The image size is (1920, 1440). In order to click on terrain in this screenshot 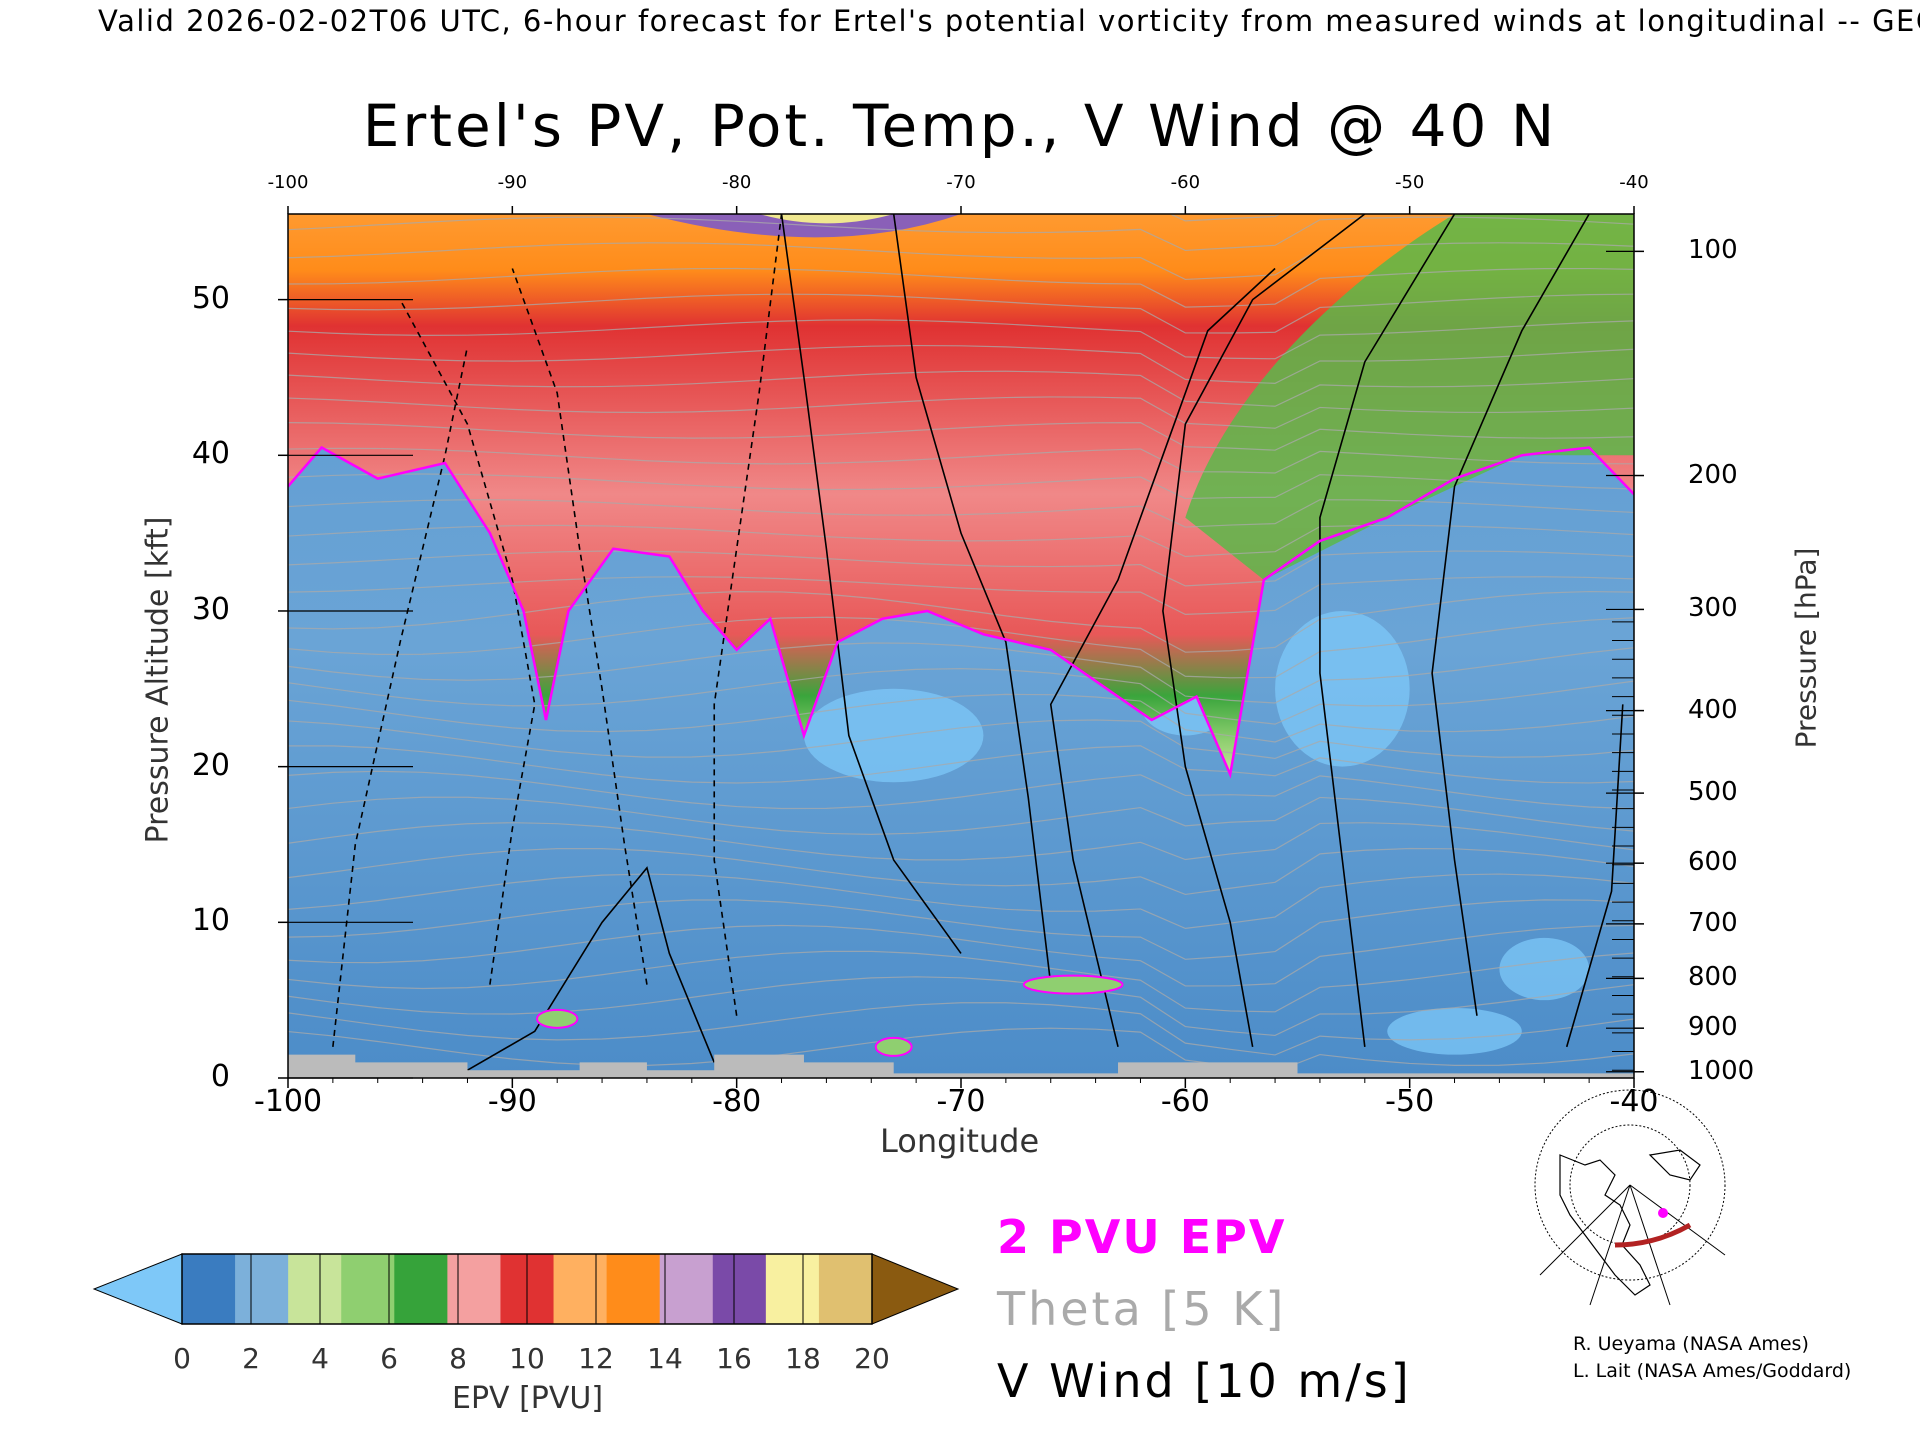, I will do `click(961, 1066)`.